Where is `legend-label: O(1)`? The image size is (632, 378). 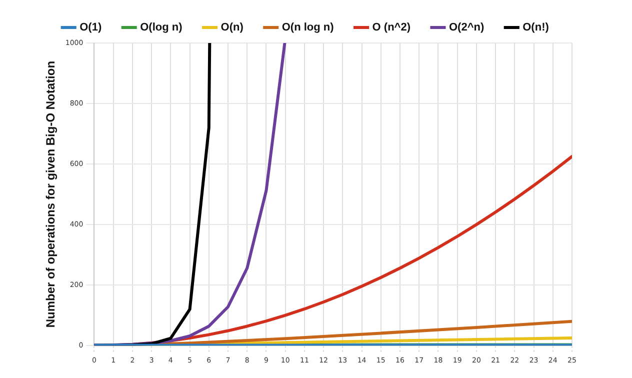
legend-label: O(1) is located at coordinates (91, 28).